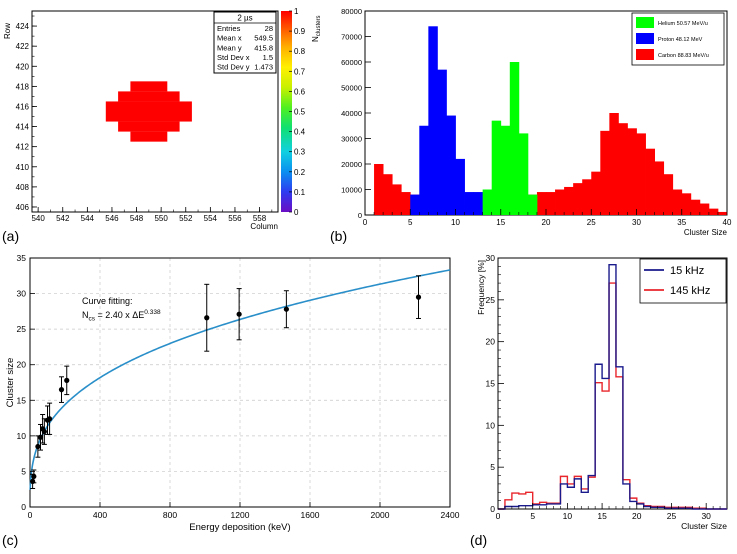  Describe the element at coordinates (683, 281) in the screenshot. I see `legend-box` at that location.